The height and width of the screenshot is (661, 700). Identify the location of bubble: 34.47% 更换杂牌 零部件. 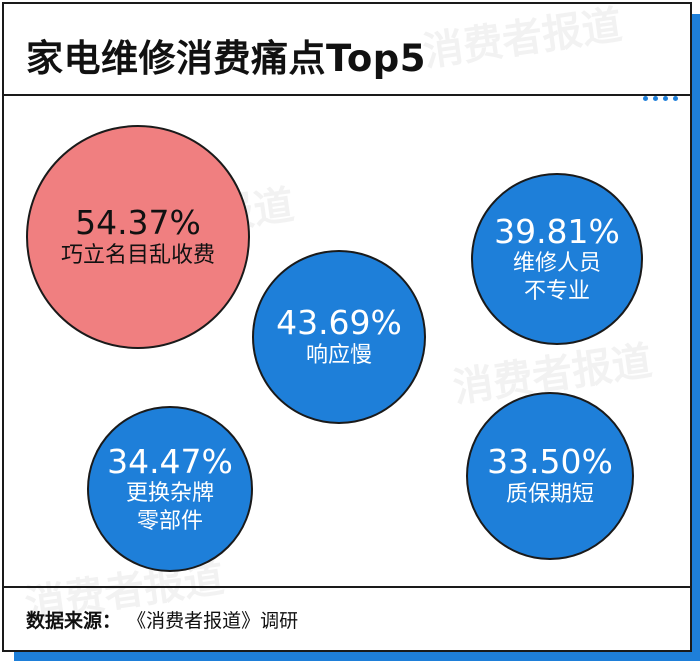
(170, 489).